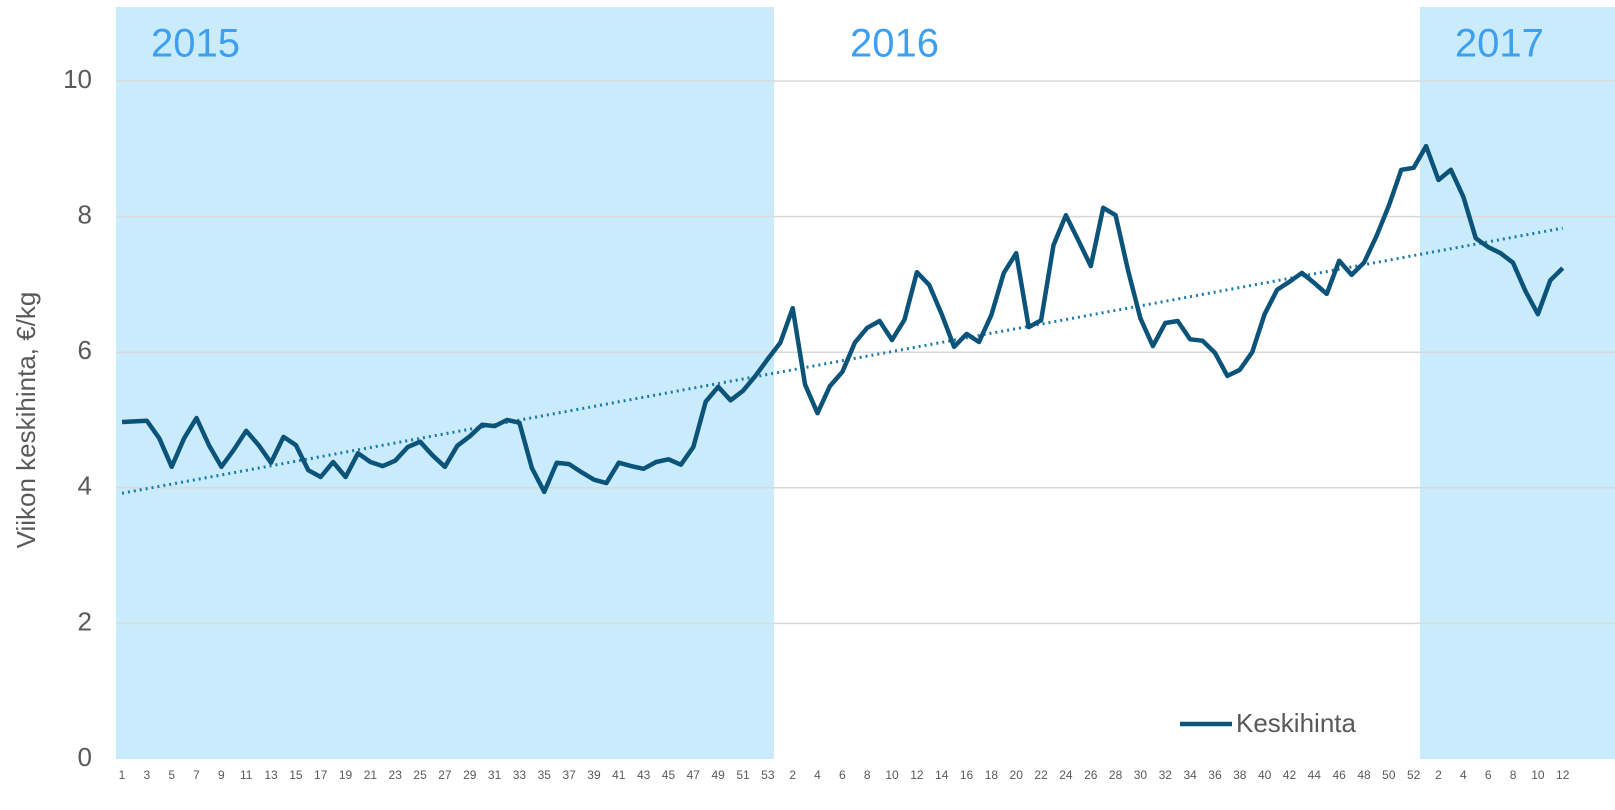  Describe the element at coordinates (122, 775) in the screenshot. I see `x-tick-label: 1` at that location.